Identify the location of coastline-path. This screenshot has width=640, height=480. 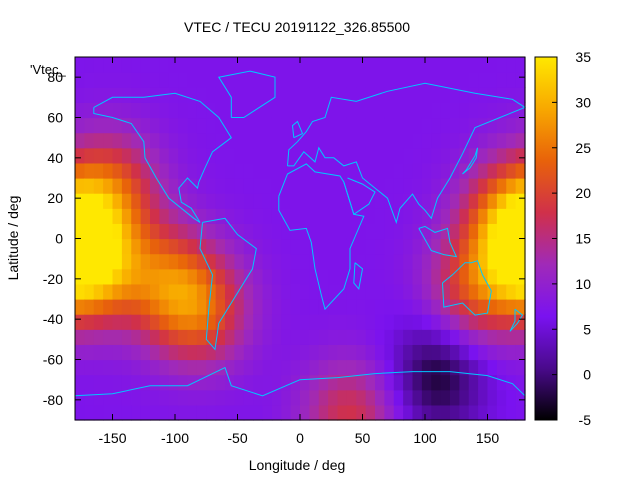
(470, 161).